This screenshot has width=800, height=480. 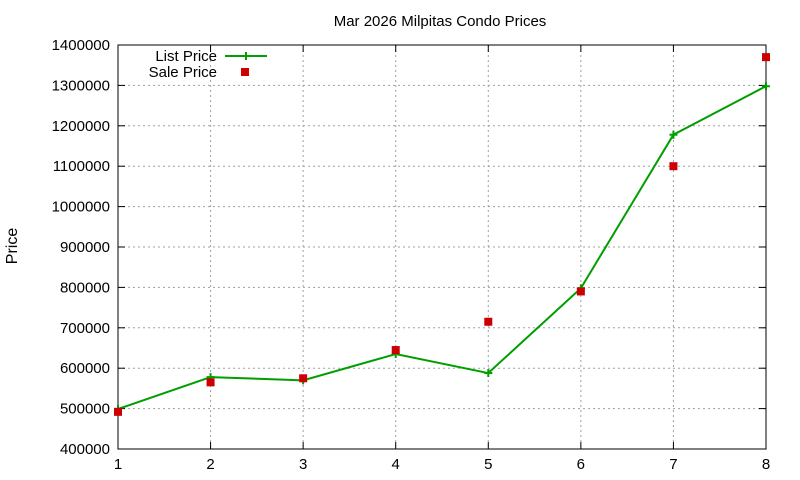 I want to click on x-tick-label: 5, so click(x=488, y=464).